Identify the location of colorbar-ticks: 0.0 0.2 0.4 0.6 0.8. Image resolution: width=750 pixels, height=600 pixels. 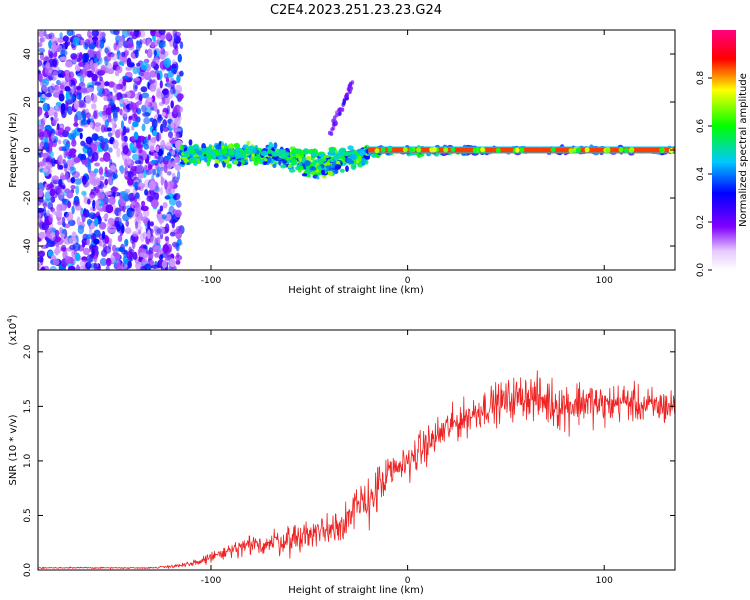
(704, 174).